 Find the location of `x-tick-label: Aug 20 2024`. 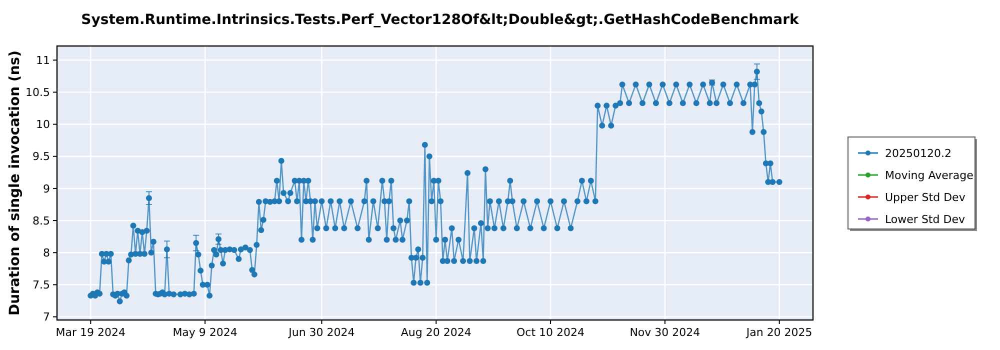

x-tick-label: Aug 20 2024 is located at coordinates (436, 332).